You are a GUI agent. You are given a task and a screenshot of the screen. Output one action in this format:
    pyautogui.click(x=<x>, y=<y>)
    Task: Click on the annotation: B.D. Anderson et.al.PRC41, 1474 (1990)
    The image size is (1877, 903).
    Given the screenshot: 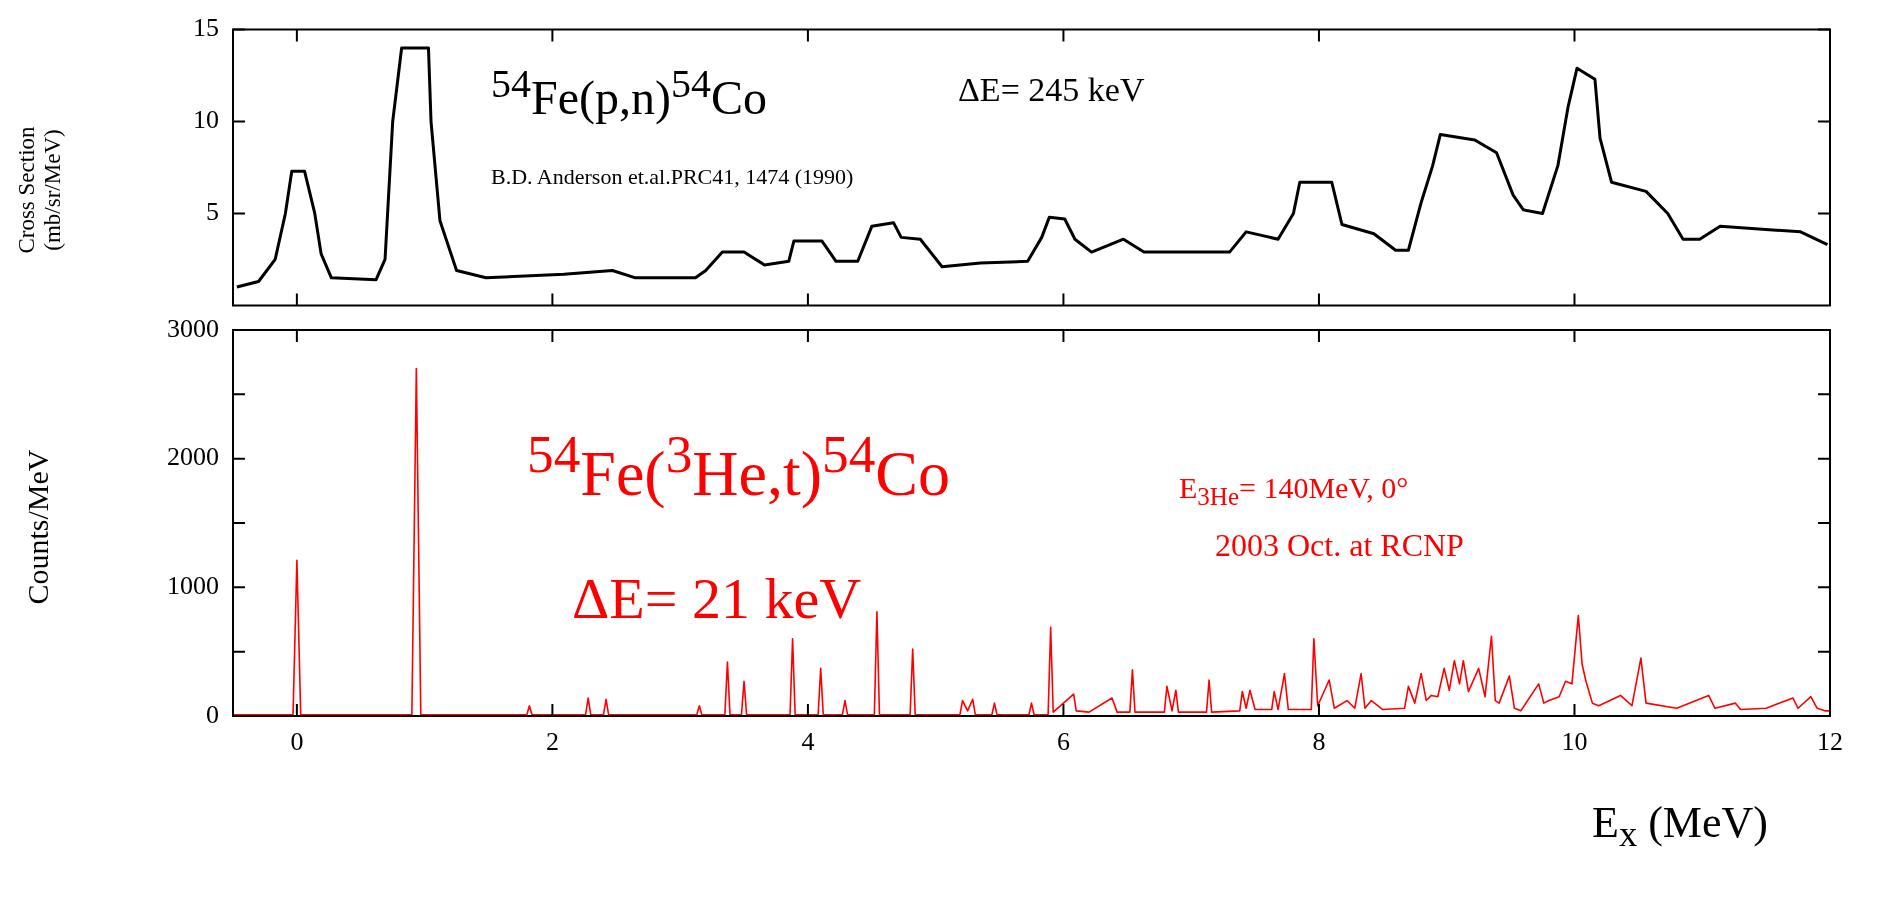 What is the action you would take?
    pyautogui.click(x=672, y=176)
    